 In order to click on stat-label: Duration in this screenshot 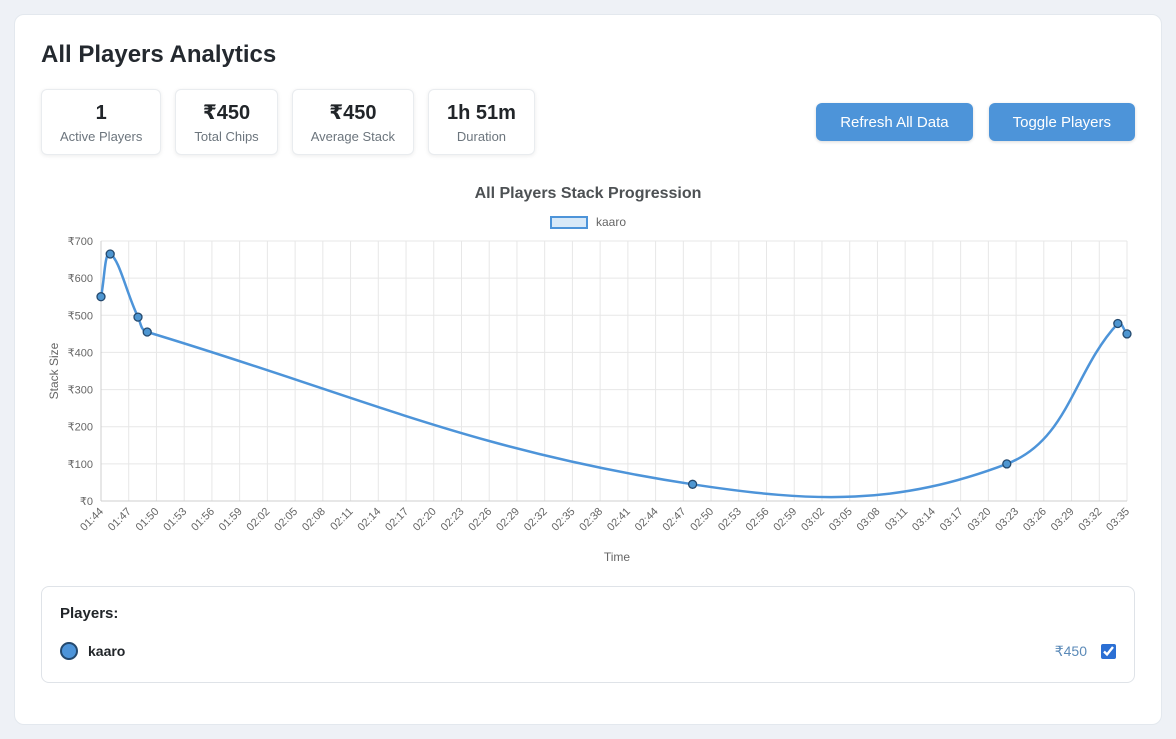, I will do `click(481, 136)`.